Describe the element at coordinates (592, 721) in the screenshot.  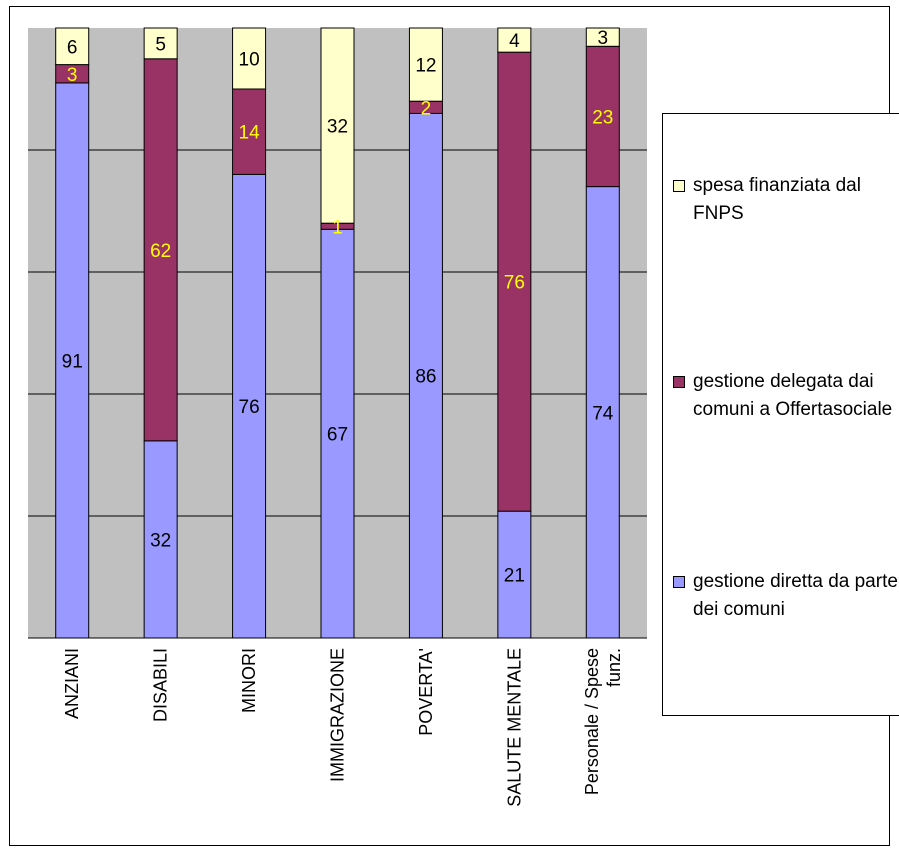
I see `x-tick-label: Personale / Spese` at that location.